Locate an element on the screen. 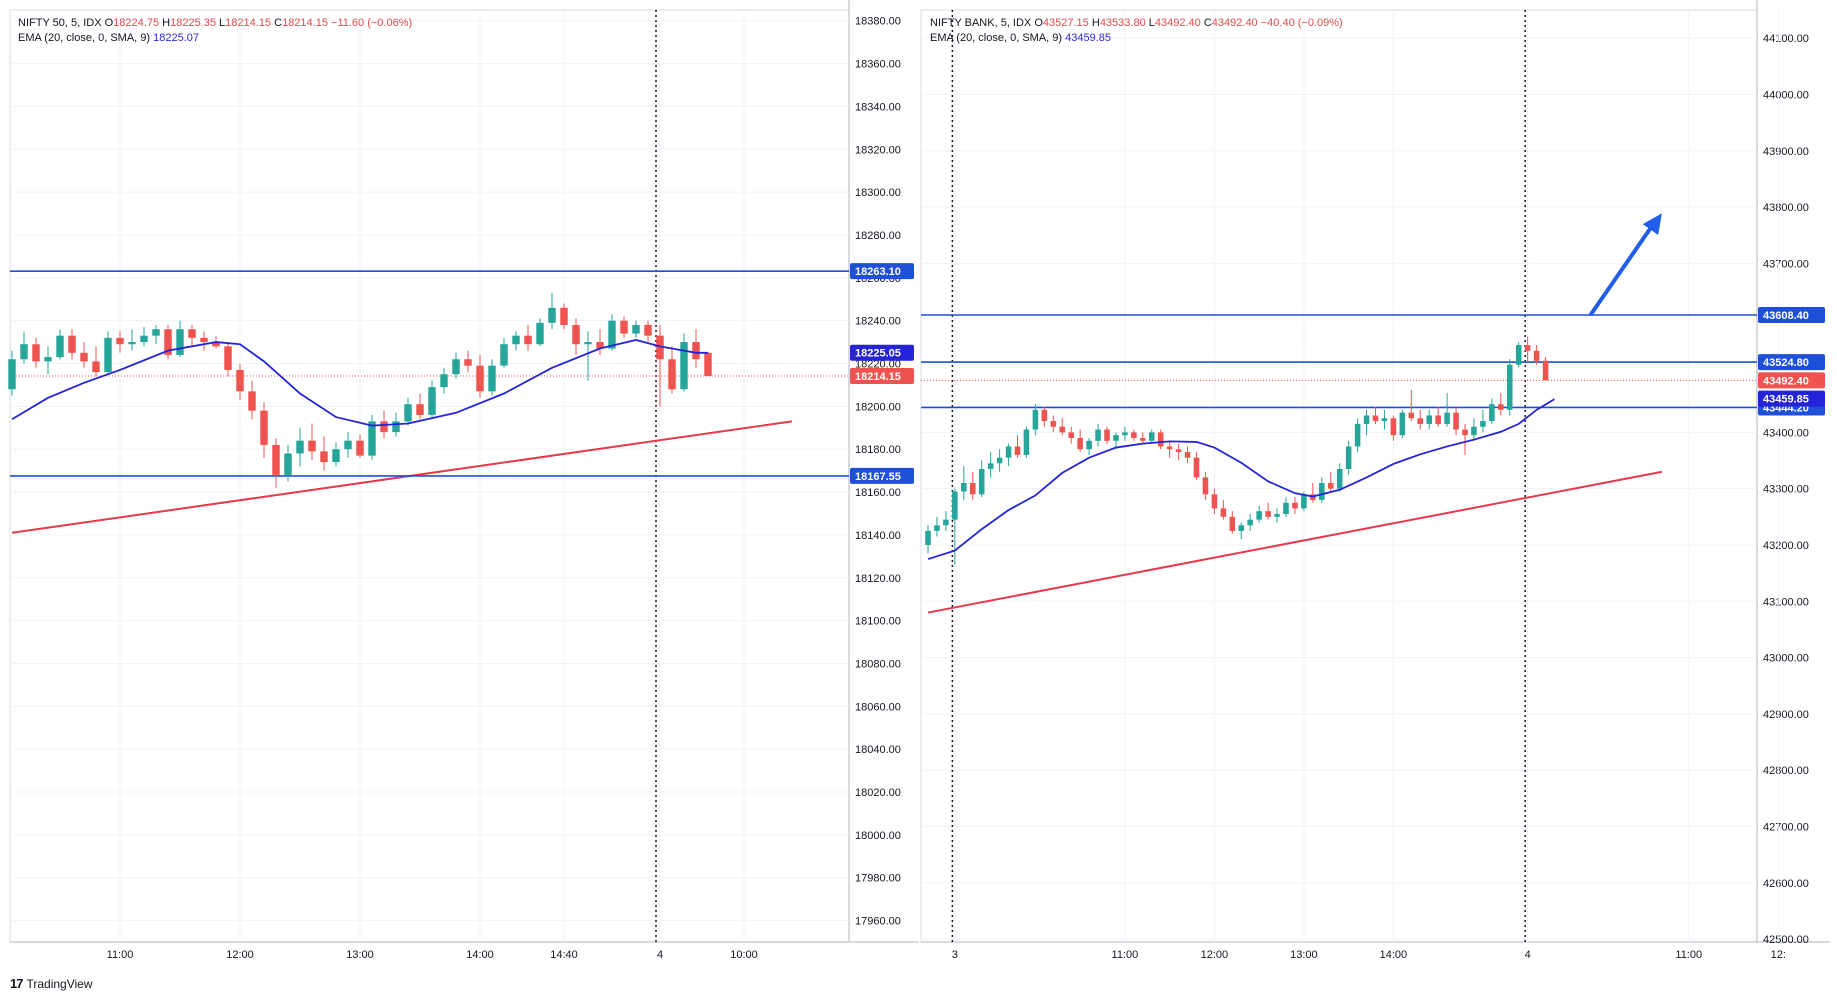 The image size is (1837, 1004). nifty-bank-ema-line is located at coordinates (1241, 479).